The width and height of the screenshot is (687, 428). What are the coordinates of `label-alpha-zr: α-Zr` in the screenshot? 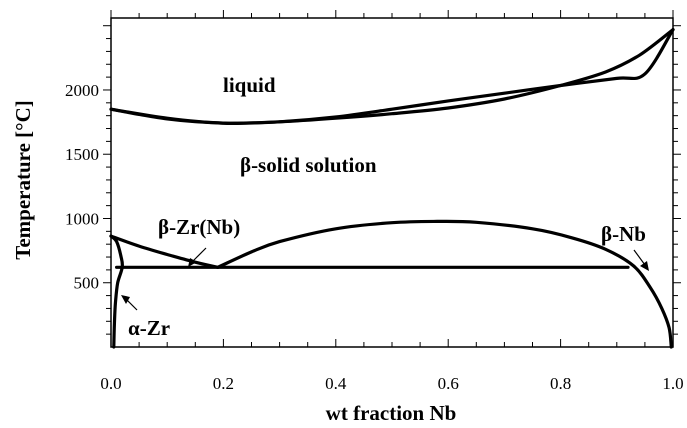 It's located at (149, 328).